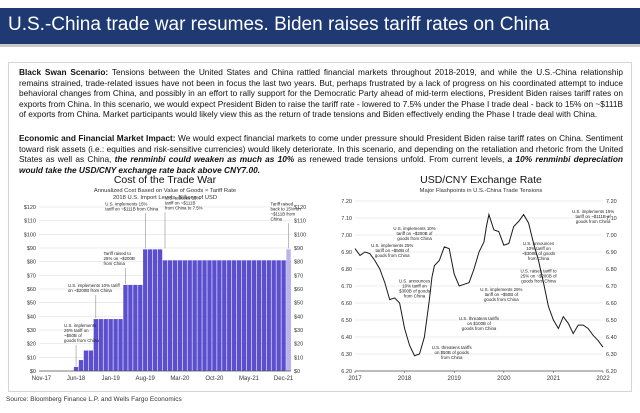 This screenshot has width=640, height=413. What do you see at coordinates (97, 138) in the screenshot?
I see `impact-label: Economic and Financial Market Impact:` at bounding box center [97, 138].